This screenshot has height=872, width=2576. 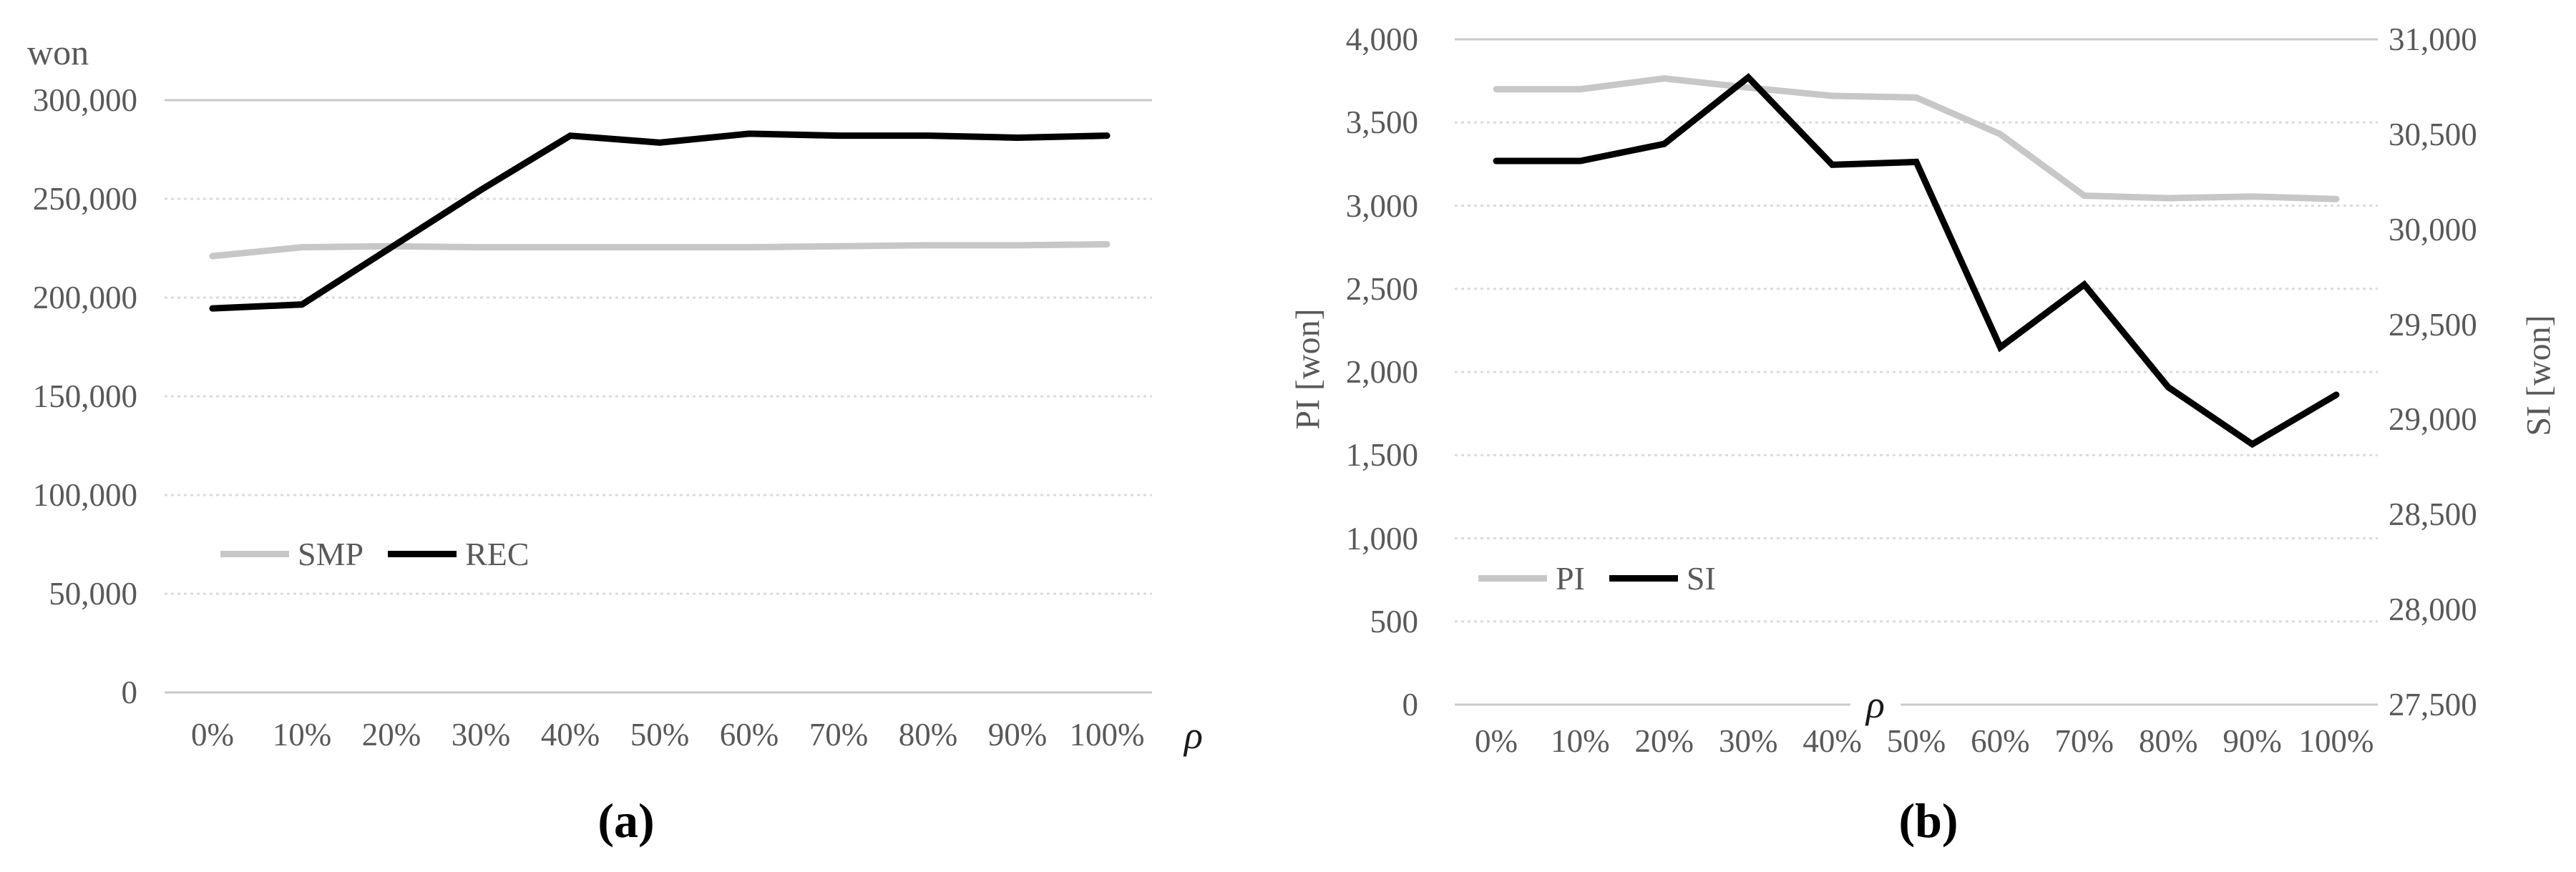 What do you see at coordinates (2433, 514) in the screenshot?
I see `chart-b-right-y-tick-label: 28,500` at bounding box center [2433, 514].